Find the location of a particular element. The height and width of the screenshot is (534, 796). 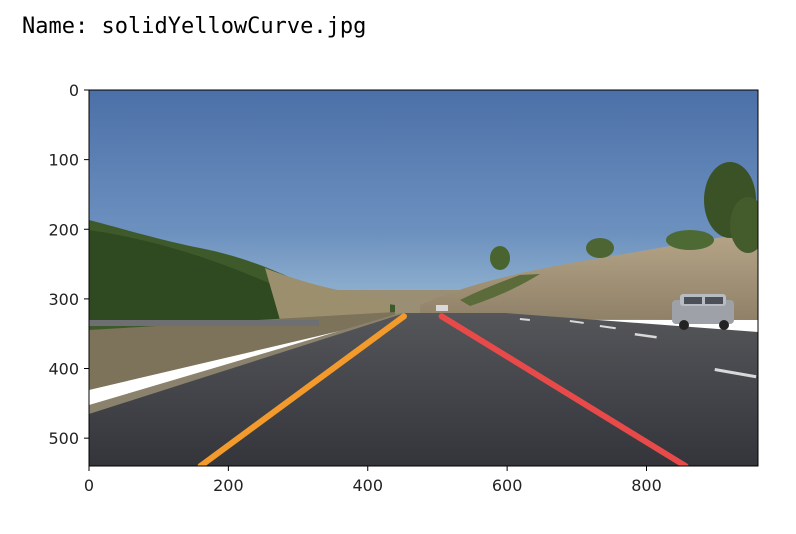

x-axis: 0 200 400 600 800 is located at coordinates (373, 480).